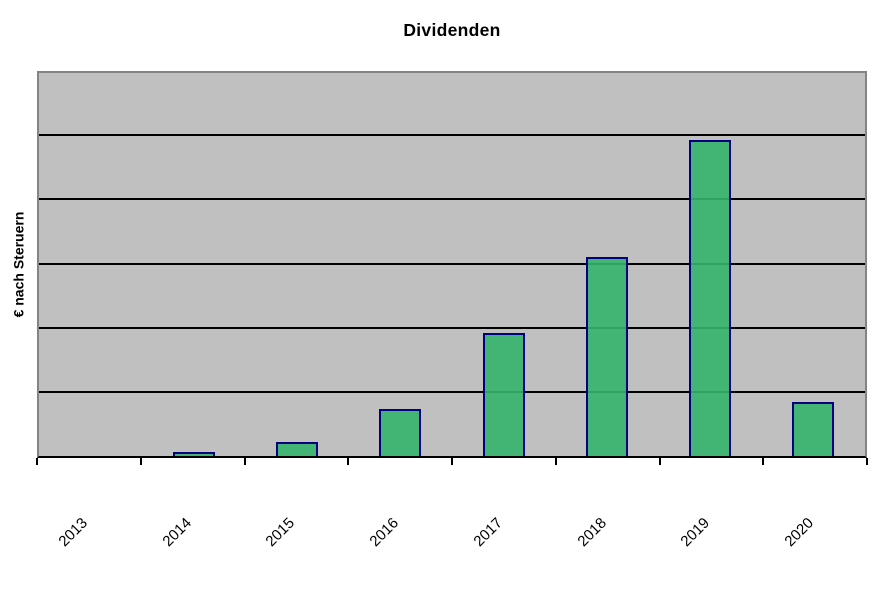 This screenshot has height=594, width=884. Describe the element at coordinates (710, 297) in the screenshot. I see `bar-2019` at that location.